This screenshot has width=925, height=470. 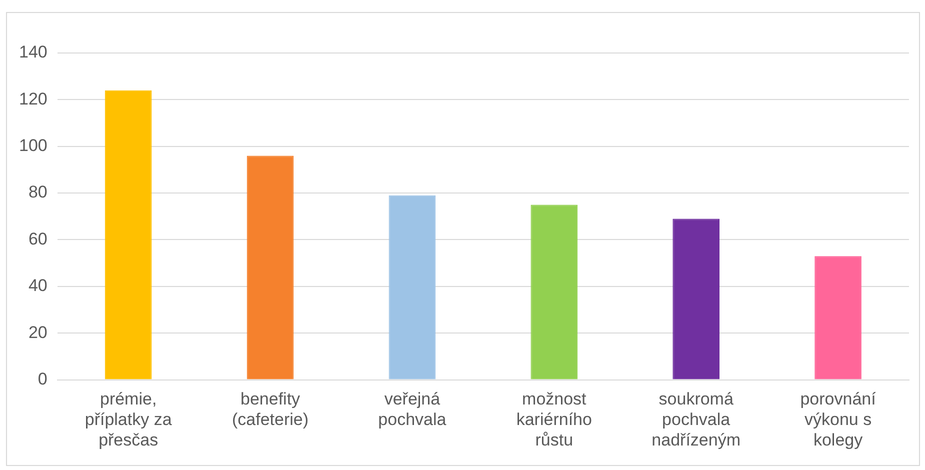 I want to click on y-tick-label: 100, so click(x=33, y=146).